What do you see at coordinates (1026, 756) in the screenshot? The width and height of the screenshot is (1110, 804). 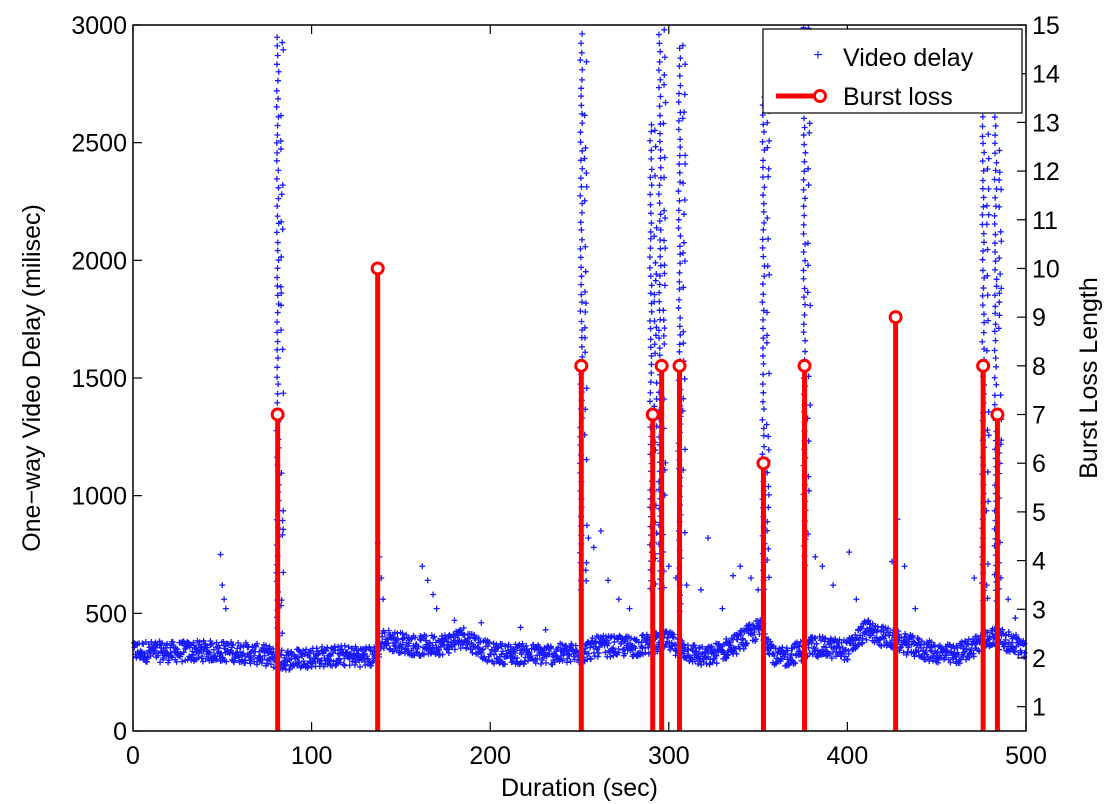 I see `x-tick-label-5: 500` at bounding box center [1026, 756].